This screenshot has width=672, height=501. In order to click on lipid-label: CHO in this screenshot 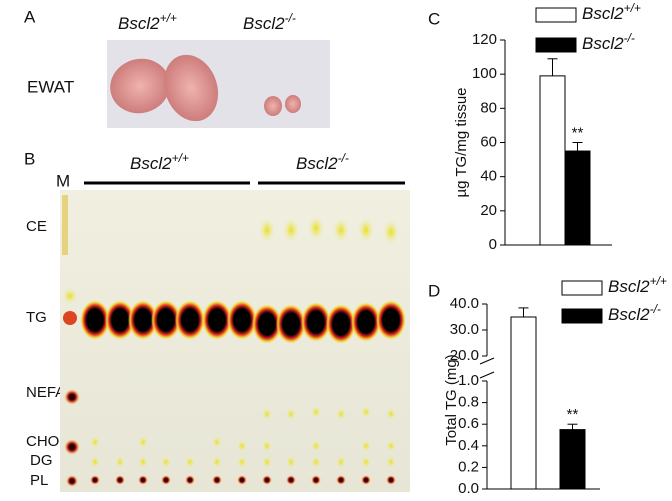, I will do `click(42, 441)`.